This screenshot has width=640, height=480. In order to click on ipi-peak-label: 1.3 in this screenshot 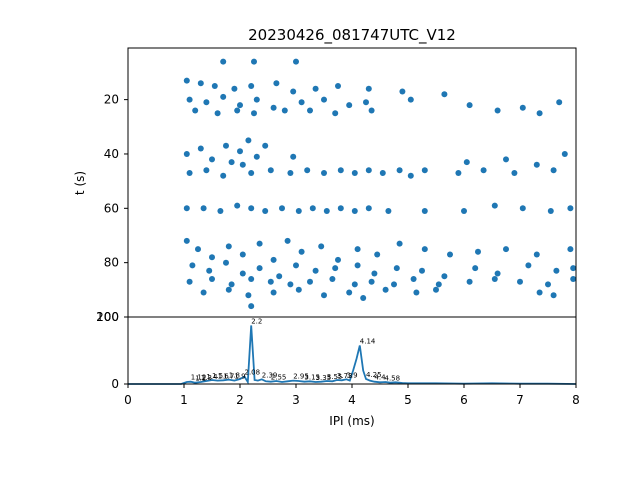, I will do `click(206, 378)`.